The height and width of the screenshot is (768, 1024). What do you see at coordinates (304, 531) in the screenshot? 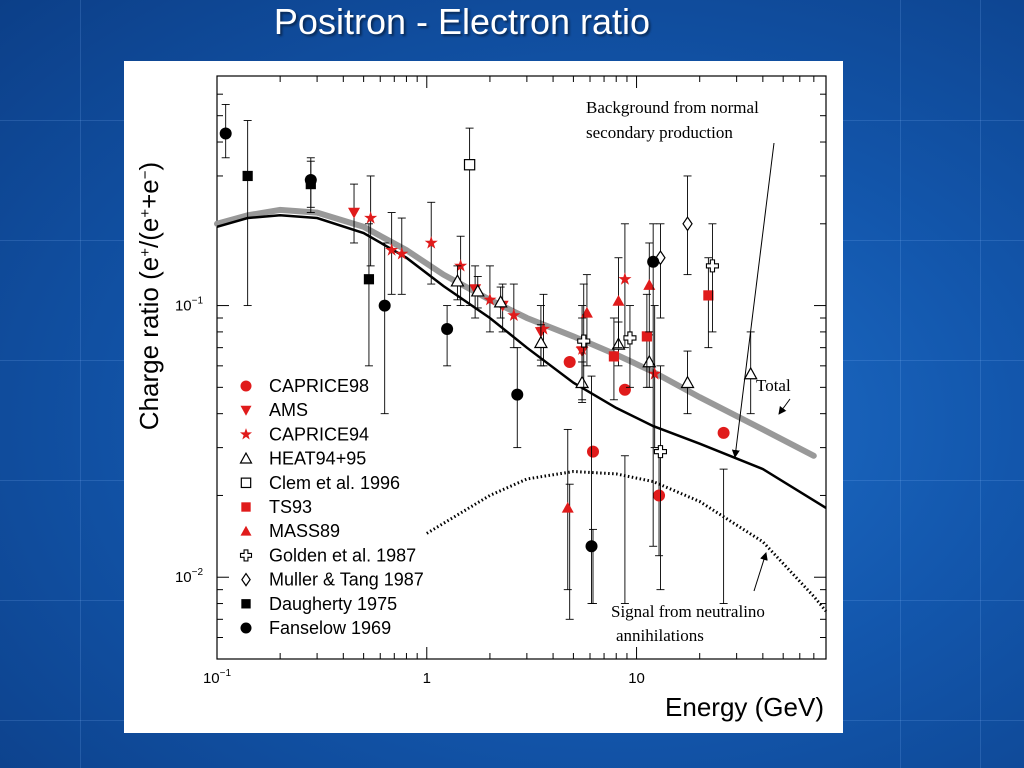
I see `legend-label-mass89: MASS89` at bounding box center [304, 531].